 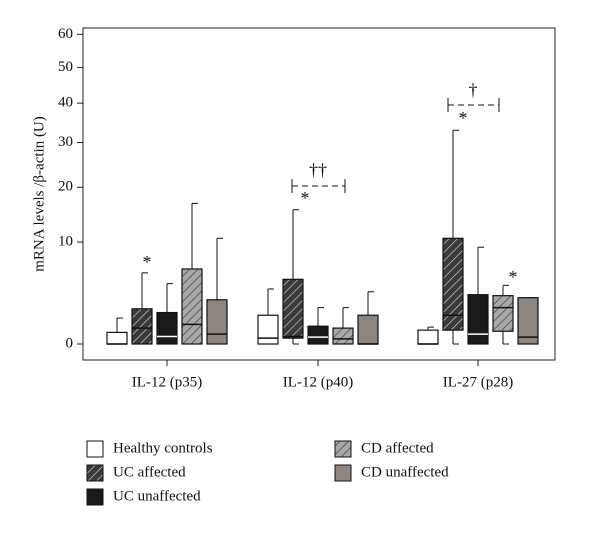 I want to click on legend-label: CD affected, so click(x=397, y=448).